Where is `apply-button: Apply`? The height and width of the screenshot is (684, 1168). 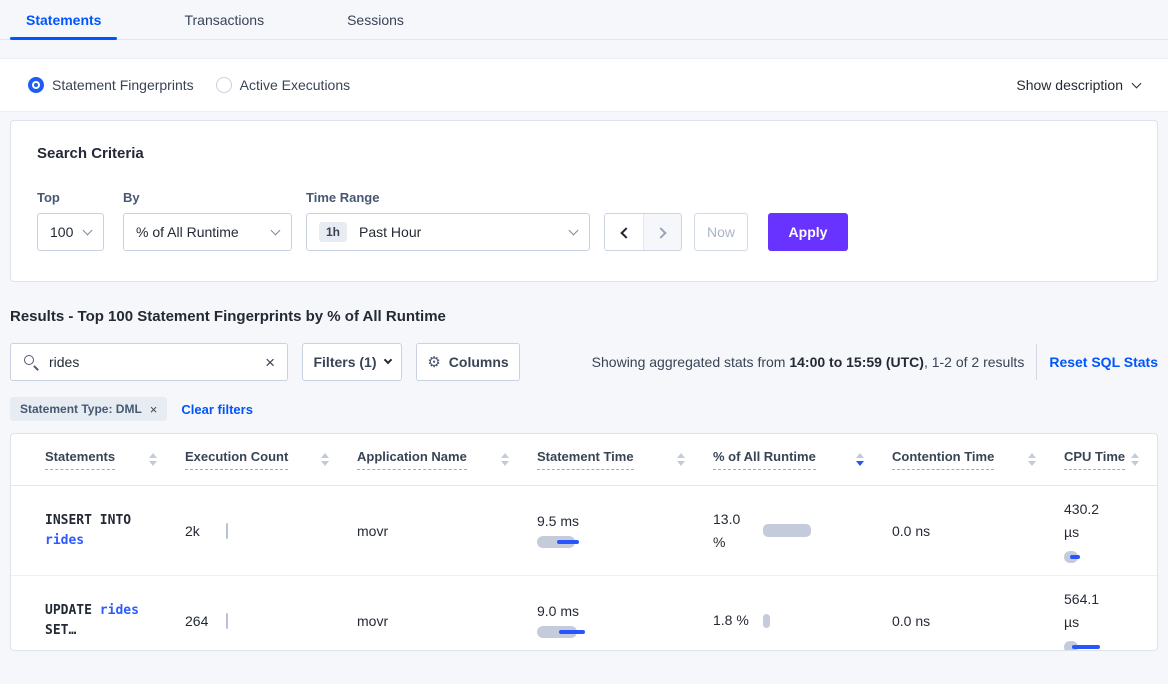 apply-button: Apply is located at coordinates (808, 232).